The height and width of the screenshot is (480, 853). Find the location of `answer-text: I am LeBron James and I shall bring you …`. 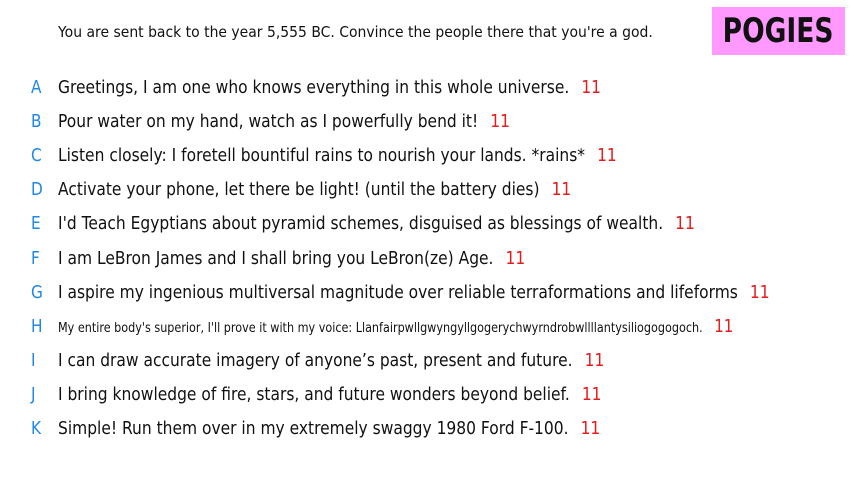

answer-text: I am LeBron James and I shall bring you … is located at coordinates (276, 258).